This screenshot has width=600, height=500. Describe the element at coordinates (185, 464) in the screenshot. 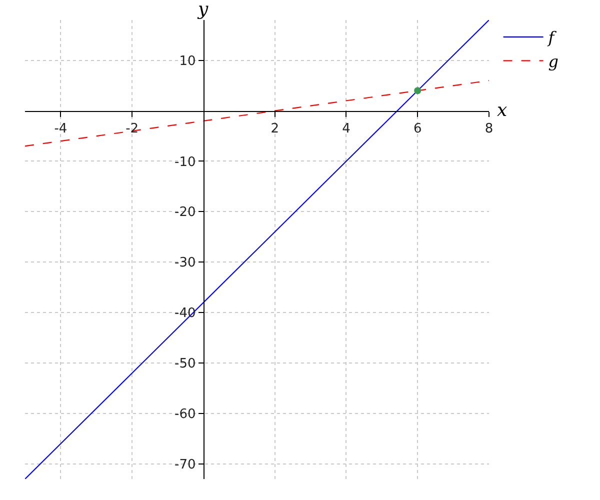

I see `y-tick-label: -70` at that location.